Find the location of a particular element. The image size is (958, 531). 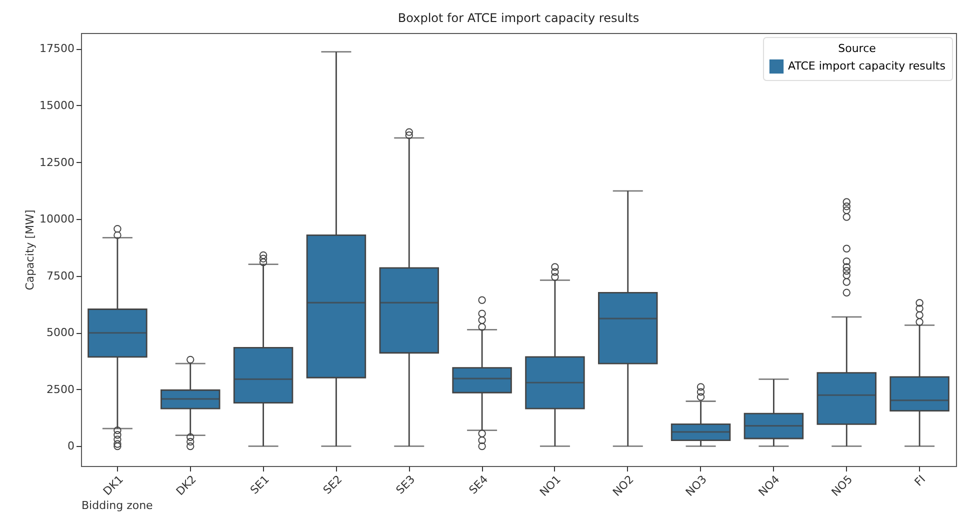

legend-title: Source is located at coordinates (857, 48).